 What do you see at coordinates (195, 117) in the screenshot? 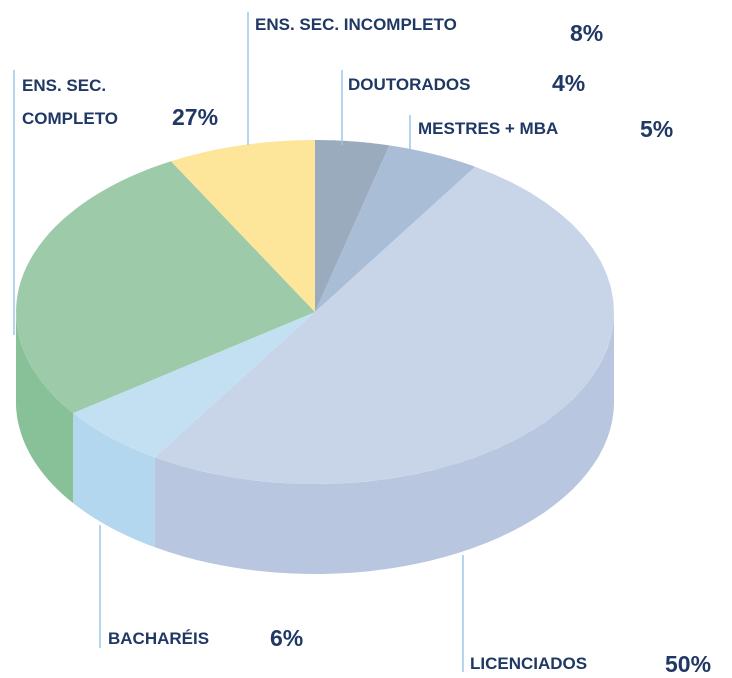
I see `value-label: 27%` at bounding box center [195, 117].